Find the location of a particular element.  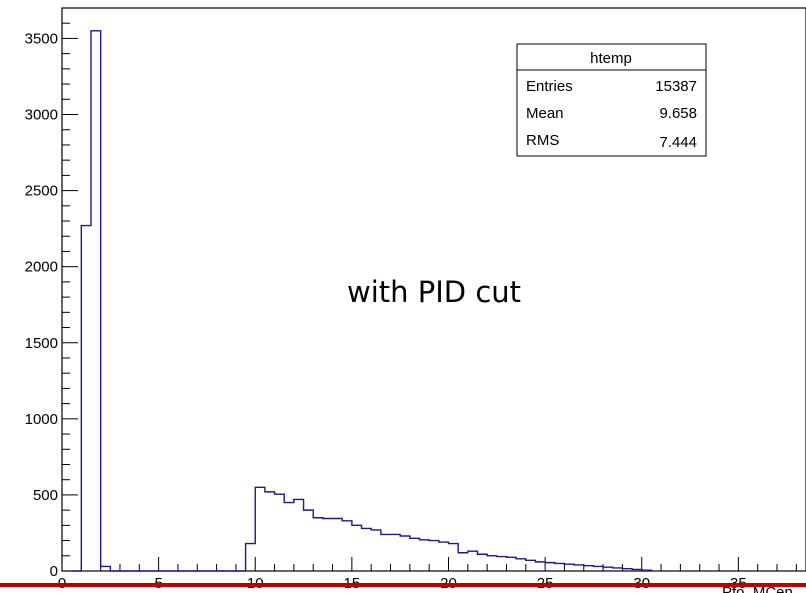

y-tick-label: 2500 is located at coordinates (41, 191).